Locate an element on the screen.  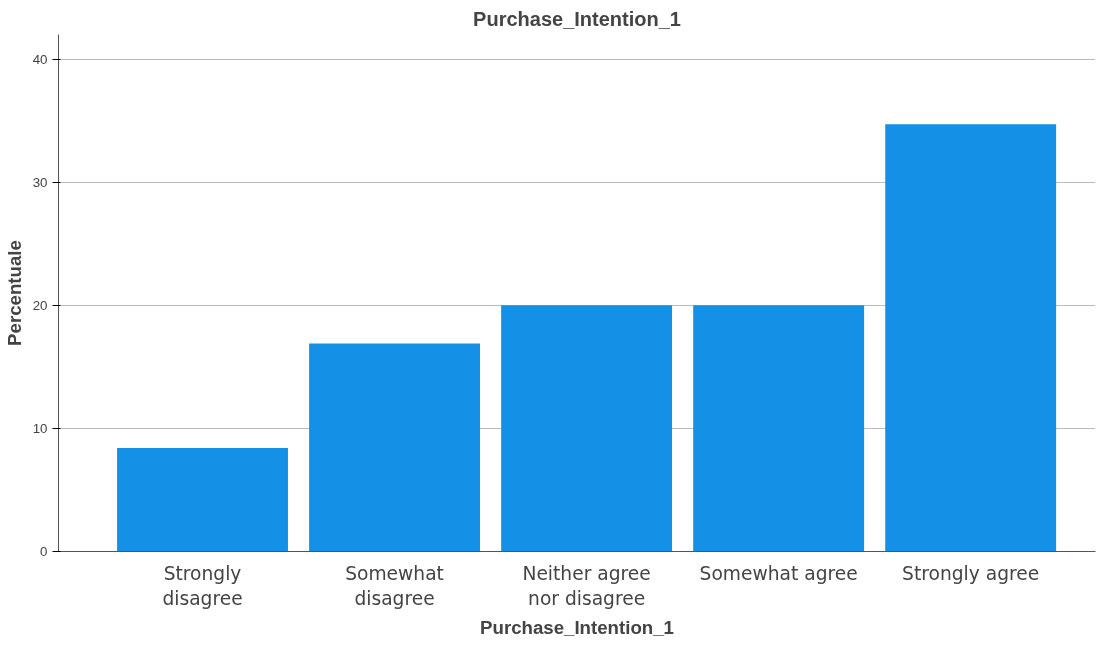
y-tick-label: 10 is located at coordinates (40, 428).